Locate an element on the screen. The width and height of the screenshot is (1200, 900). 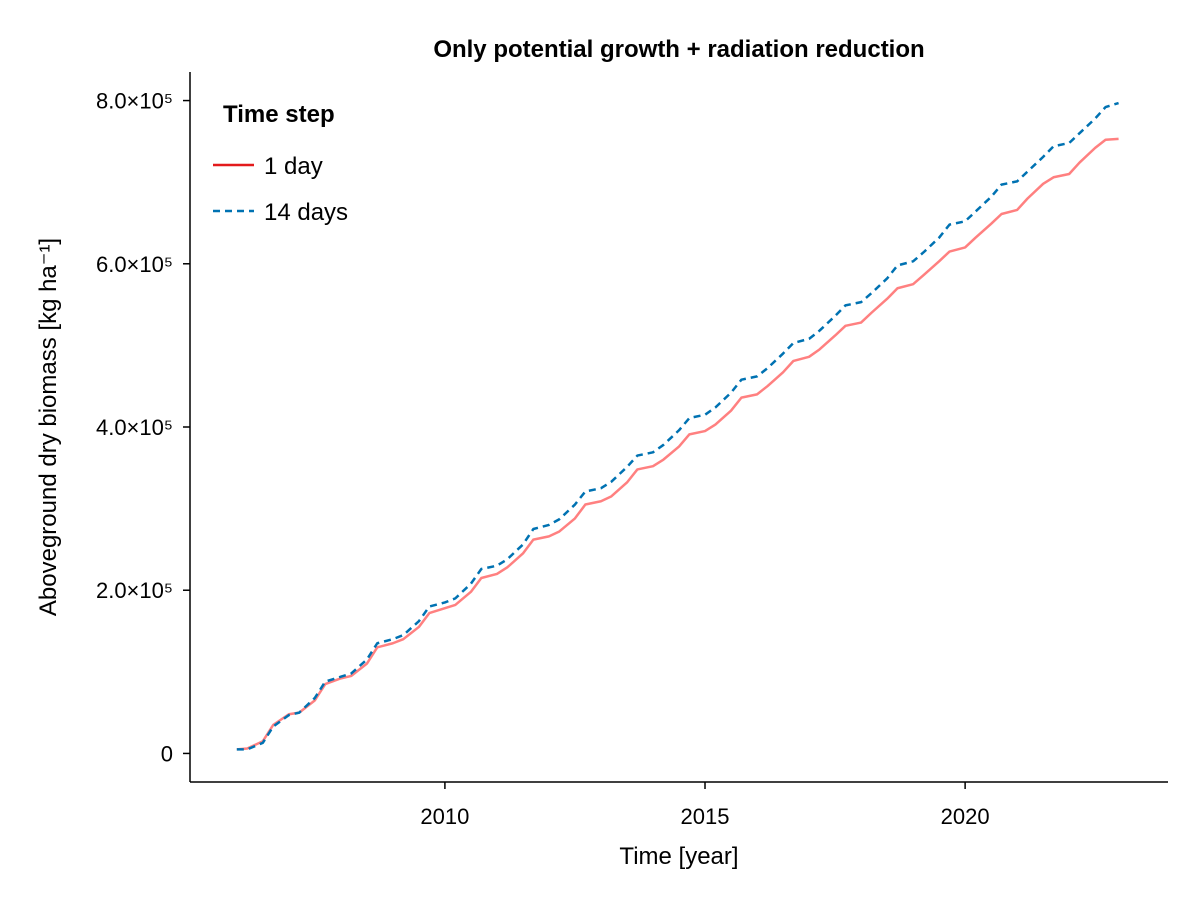
x-ticks: 2010 2015 2020 is located at coordinates (705, 805).